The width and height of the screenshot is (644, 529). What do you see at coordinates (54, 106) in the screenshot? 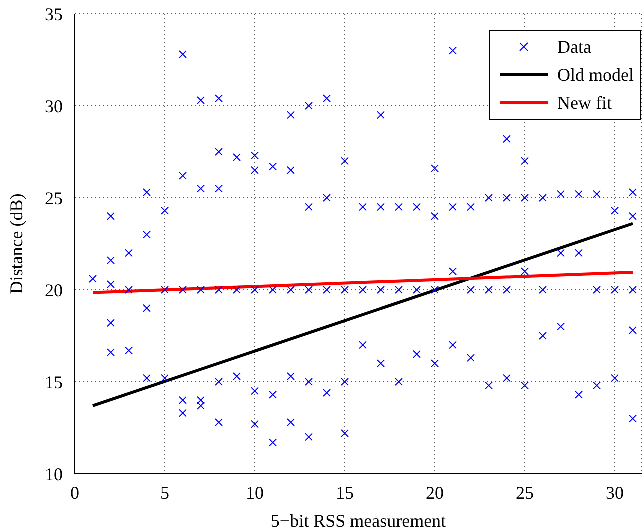
I see `y-tick-label: 30` at bounding box center [54, 106].